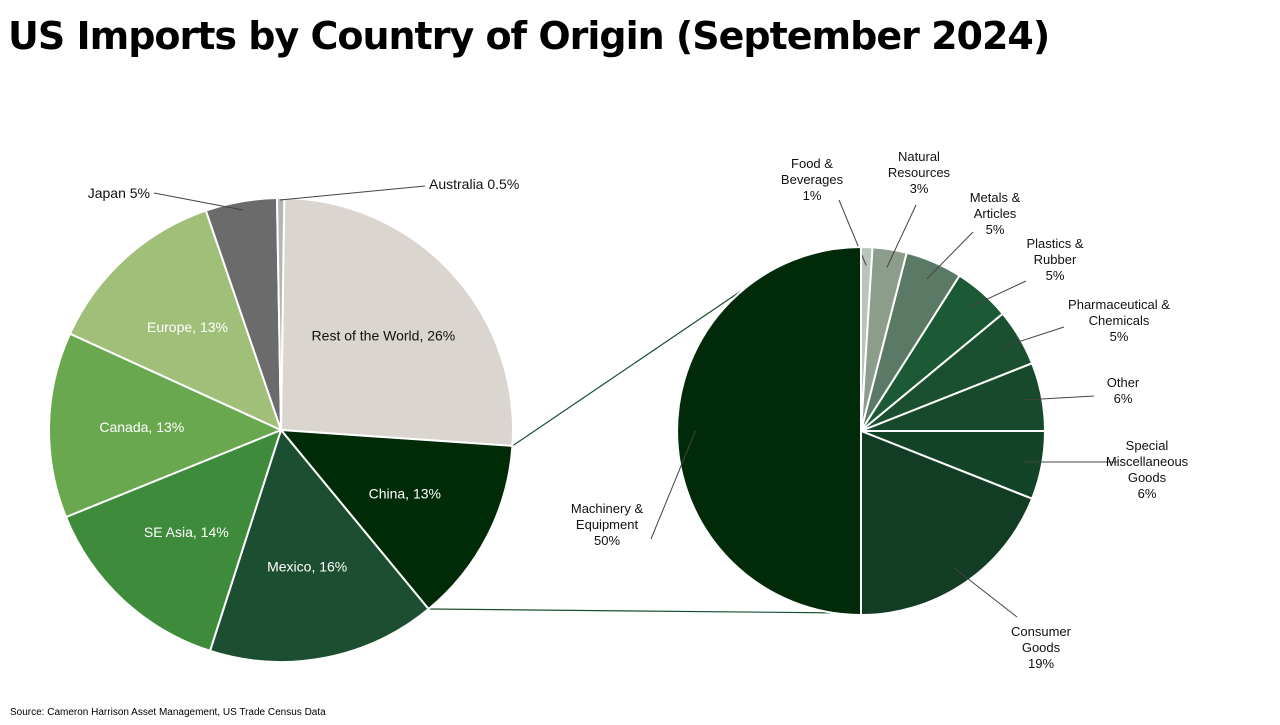  What do you see at coordinates (995, 213) in the screenshot?
I see `detail-label-metals-articles-5: Metals & Articles 5%` at bounding box center [995, 213].